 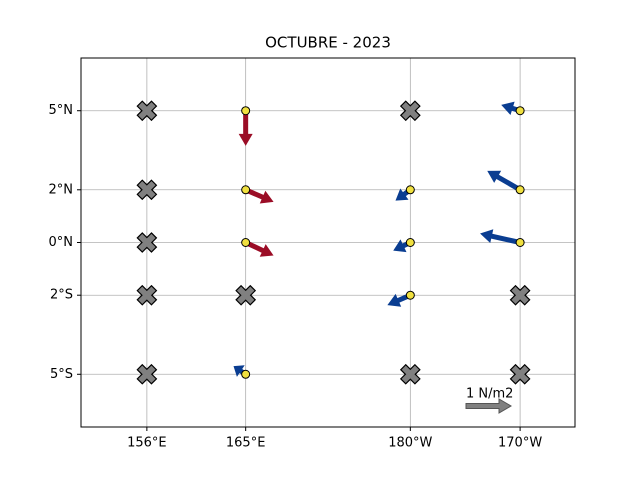 I want to click on y-tick-label: 0°N, so click(x=61, y=242).